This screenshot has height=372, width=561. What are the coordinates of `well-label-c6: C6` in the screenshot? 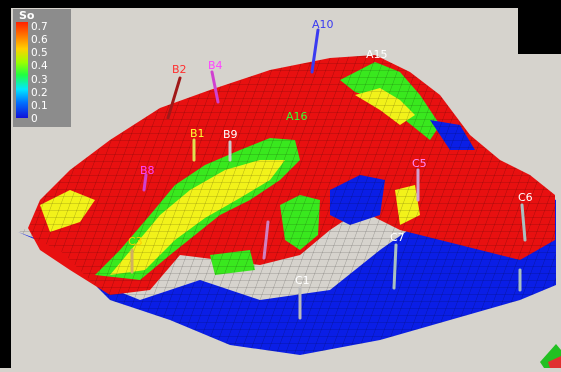 It's located at (525, 197).